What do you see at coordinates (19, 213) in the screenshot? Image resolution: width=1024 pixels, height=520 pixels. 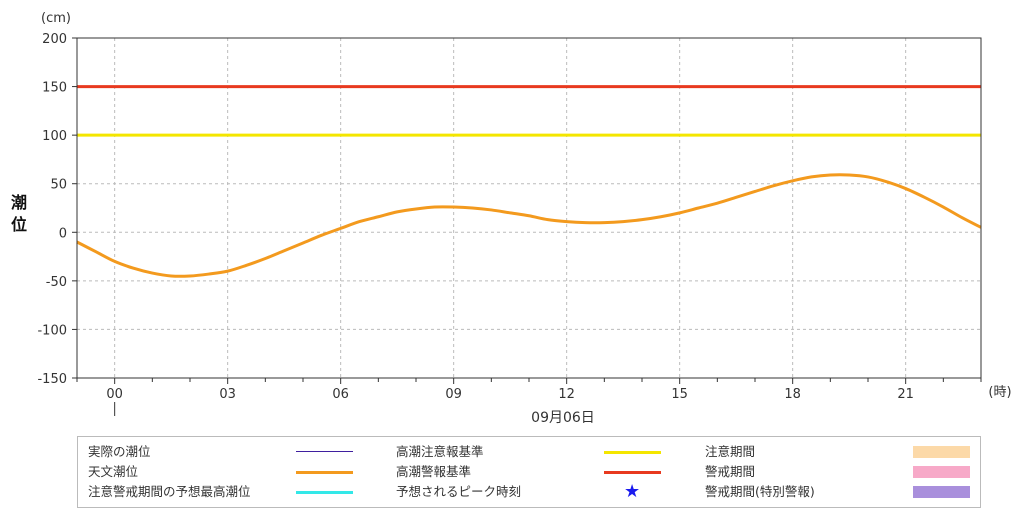 I see `y-axis-label: 潮位` at bounding box center [19, 213].